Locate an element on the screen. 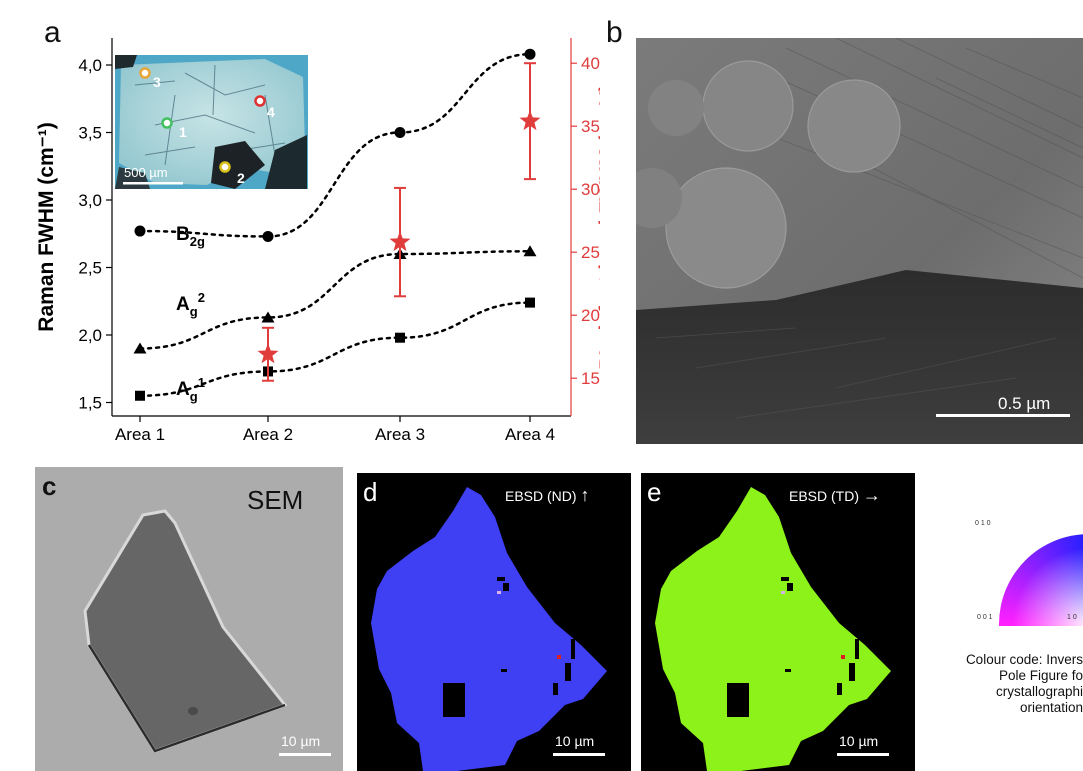 This screenshot has height=771, width=1083. inset-point-label: 4 is located at coordinates (271, 112).